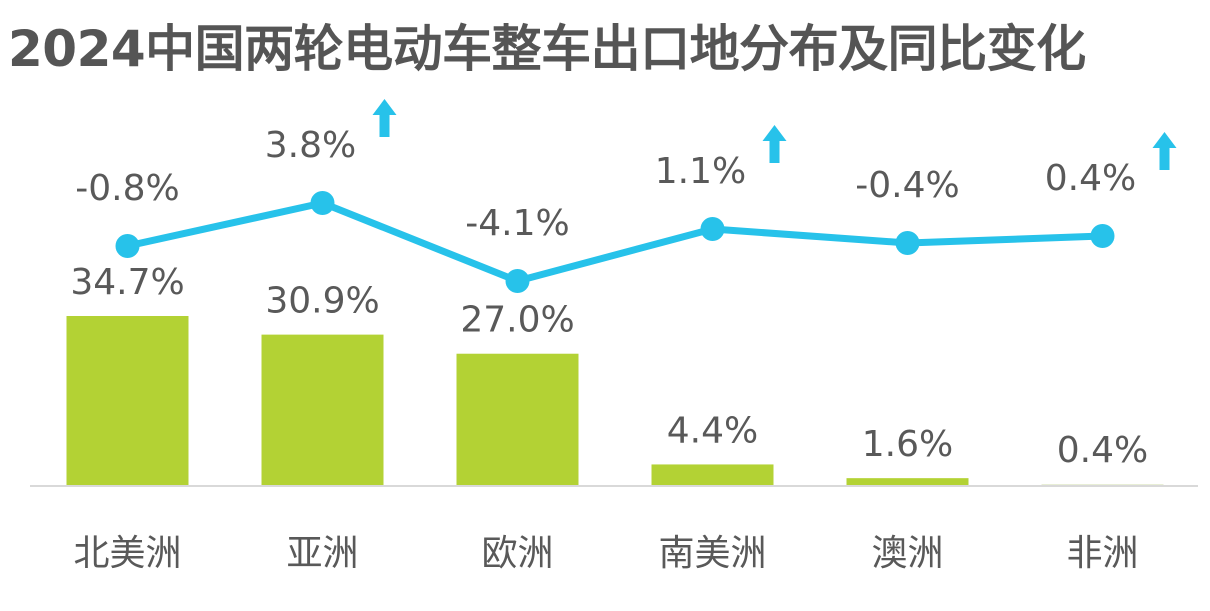 The width and height of the screenshot is (1210, 611). What do you see at coordinates (547, 49) in the screenshot?
I see `chart-title: 2024中国两轮电动车整车出口地分布及同比变化` at bounding box center [547, 49].